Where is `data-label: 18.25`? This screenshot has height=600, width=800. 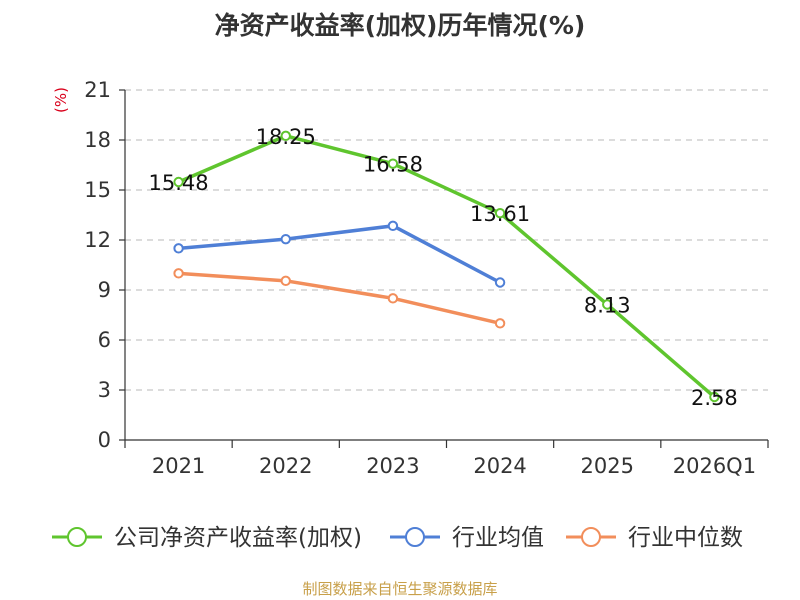 data-label: 18.25 is located at coordinates (286, 137).